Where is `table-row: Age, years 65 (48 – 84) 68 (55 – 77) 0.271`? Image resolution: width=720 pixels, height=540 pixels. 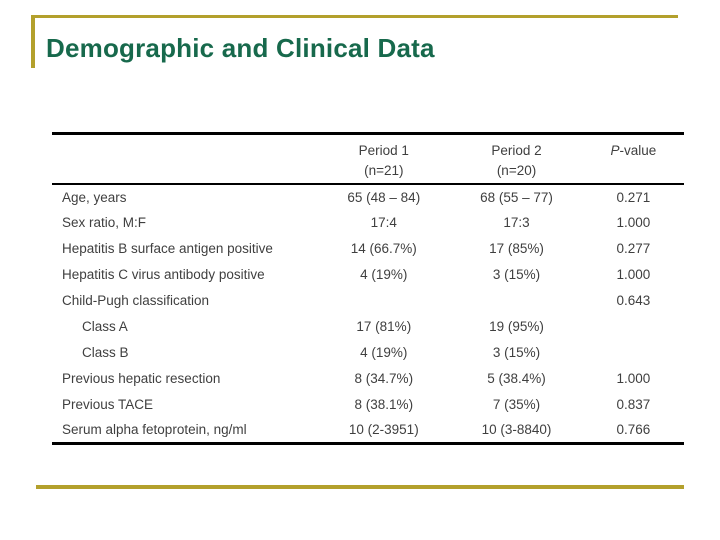
table-row: Age, years 65 (48 – 84) 68 (55 – 77) 0.271 is located at coordinates (368, 197).